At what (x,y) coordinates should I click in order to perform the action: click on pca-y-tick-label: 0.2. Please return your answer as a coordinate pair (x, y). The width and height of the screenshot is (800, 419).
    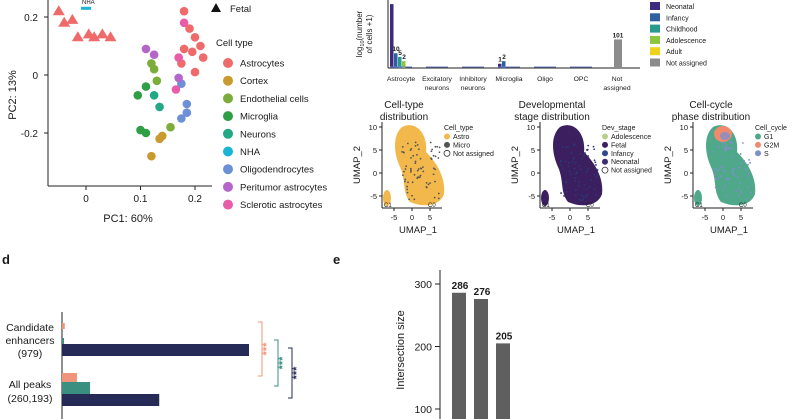
    Looking at the image, I should click on (31, 18).